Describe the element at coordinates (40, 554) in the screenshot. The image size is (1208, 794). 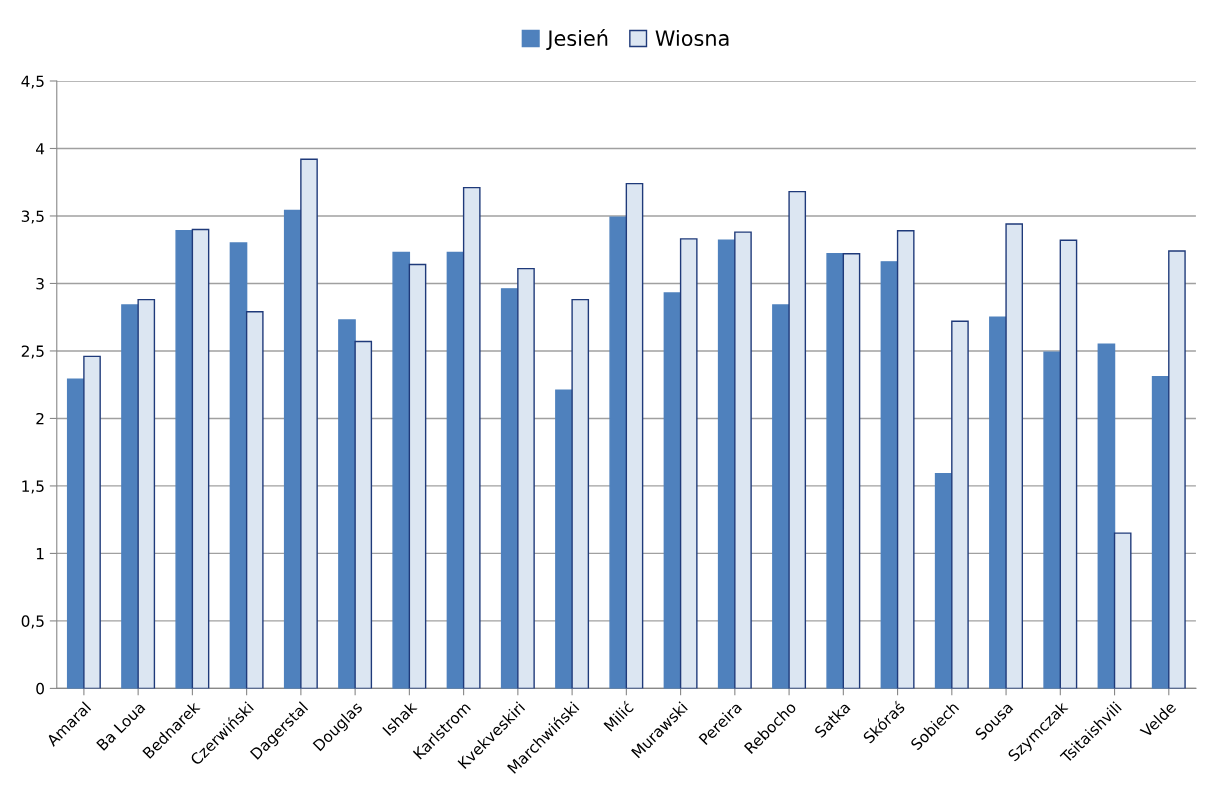
I see `y-tick-label: 1` at that location.